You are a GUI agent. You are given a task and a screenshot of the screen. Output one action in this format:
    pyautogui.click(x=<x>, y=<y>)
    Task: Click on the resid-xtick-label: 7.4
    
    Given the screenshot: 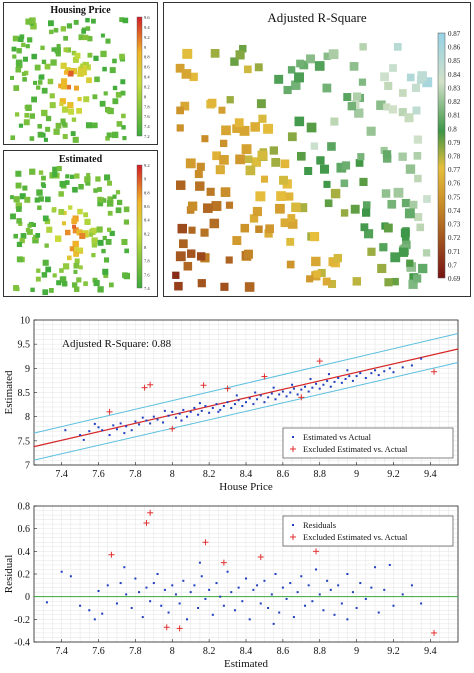 What is the action you would take?
    pyautogui.click(x=61, y=651)
    